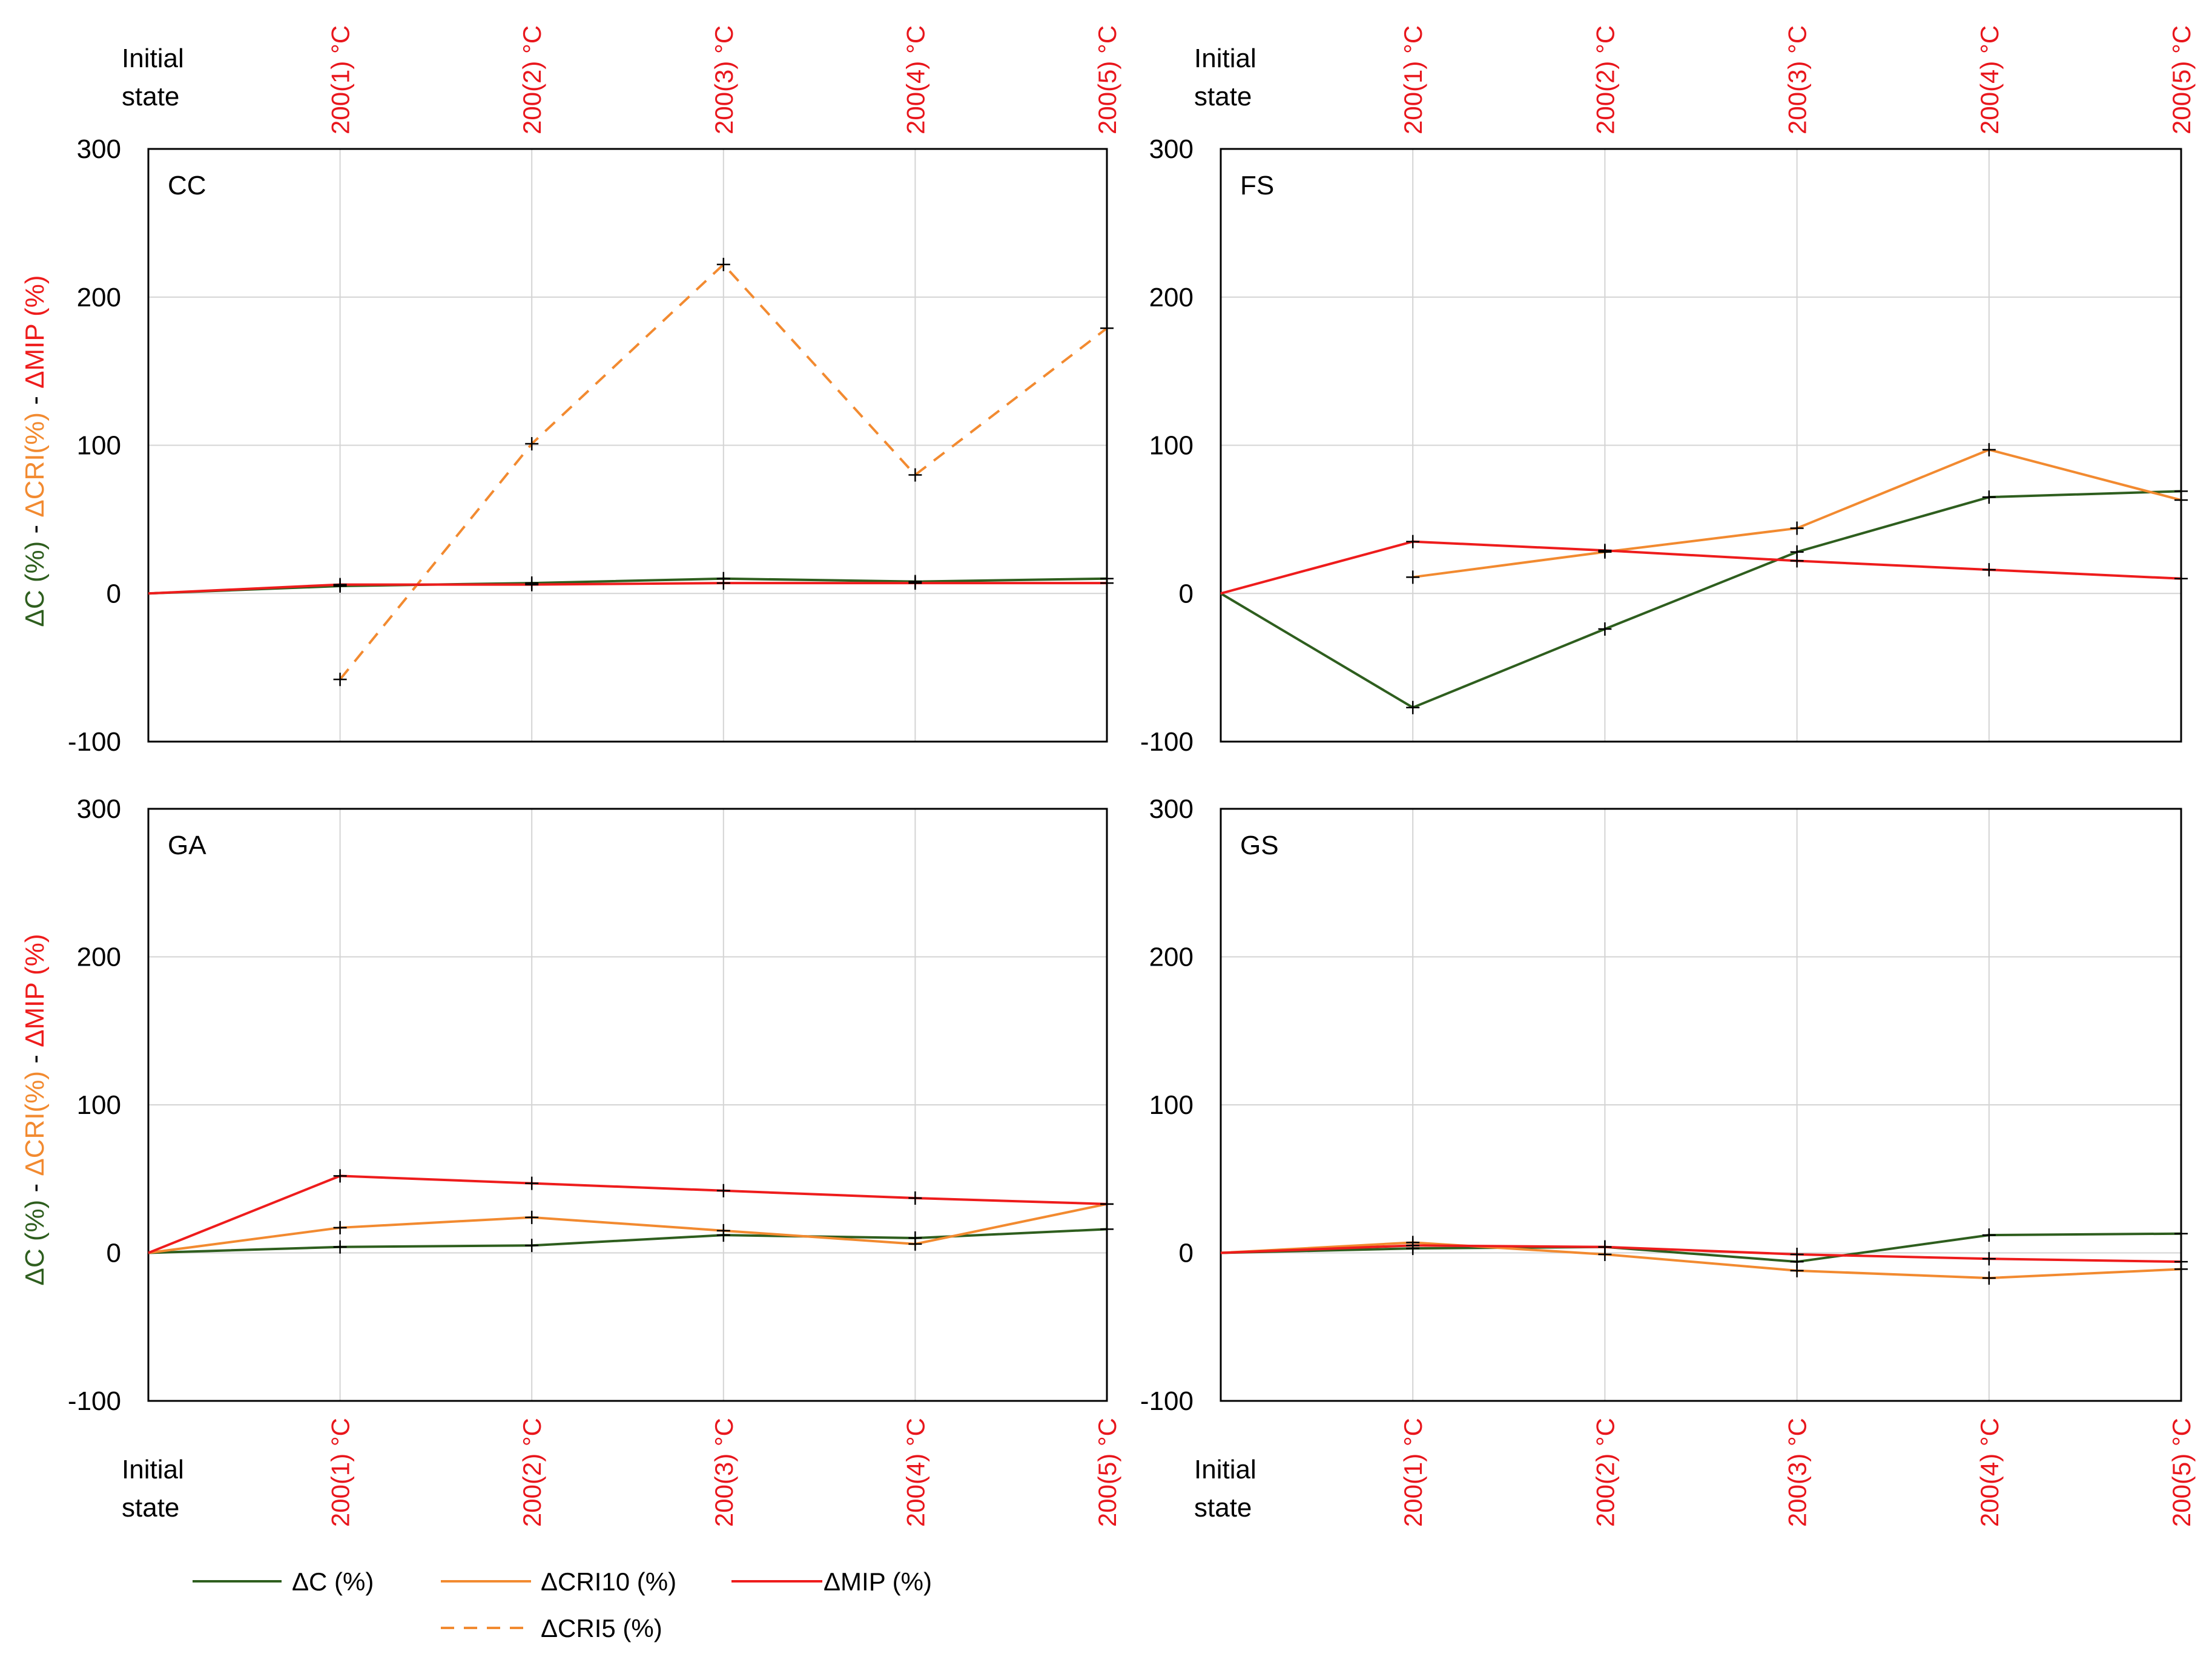 The height and width of the screenshot is (1660, 2212). I want to click on ylabel-dmip: ΔMIP (%), so click(35, 990).